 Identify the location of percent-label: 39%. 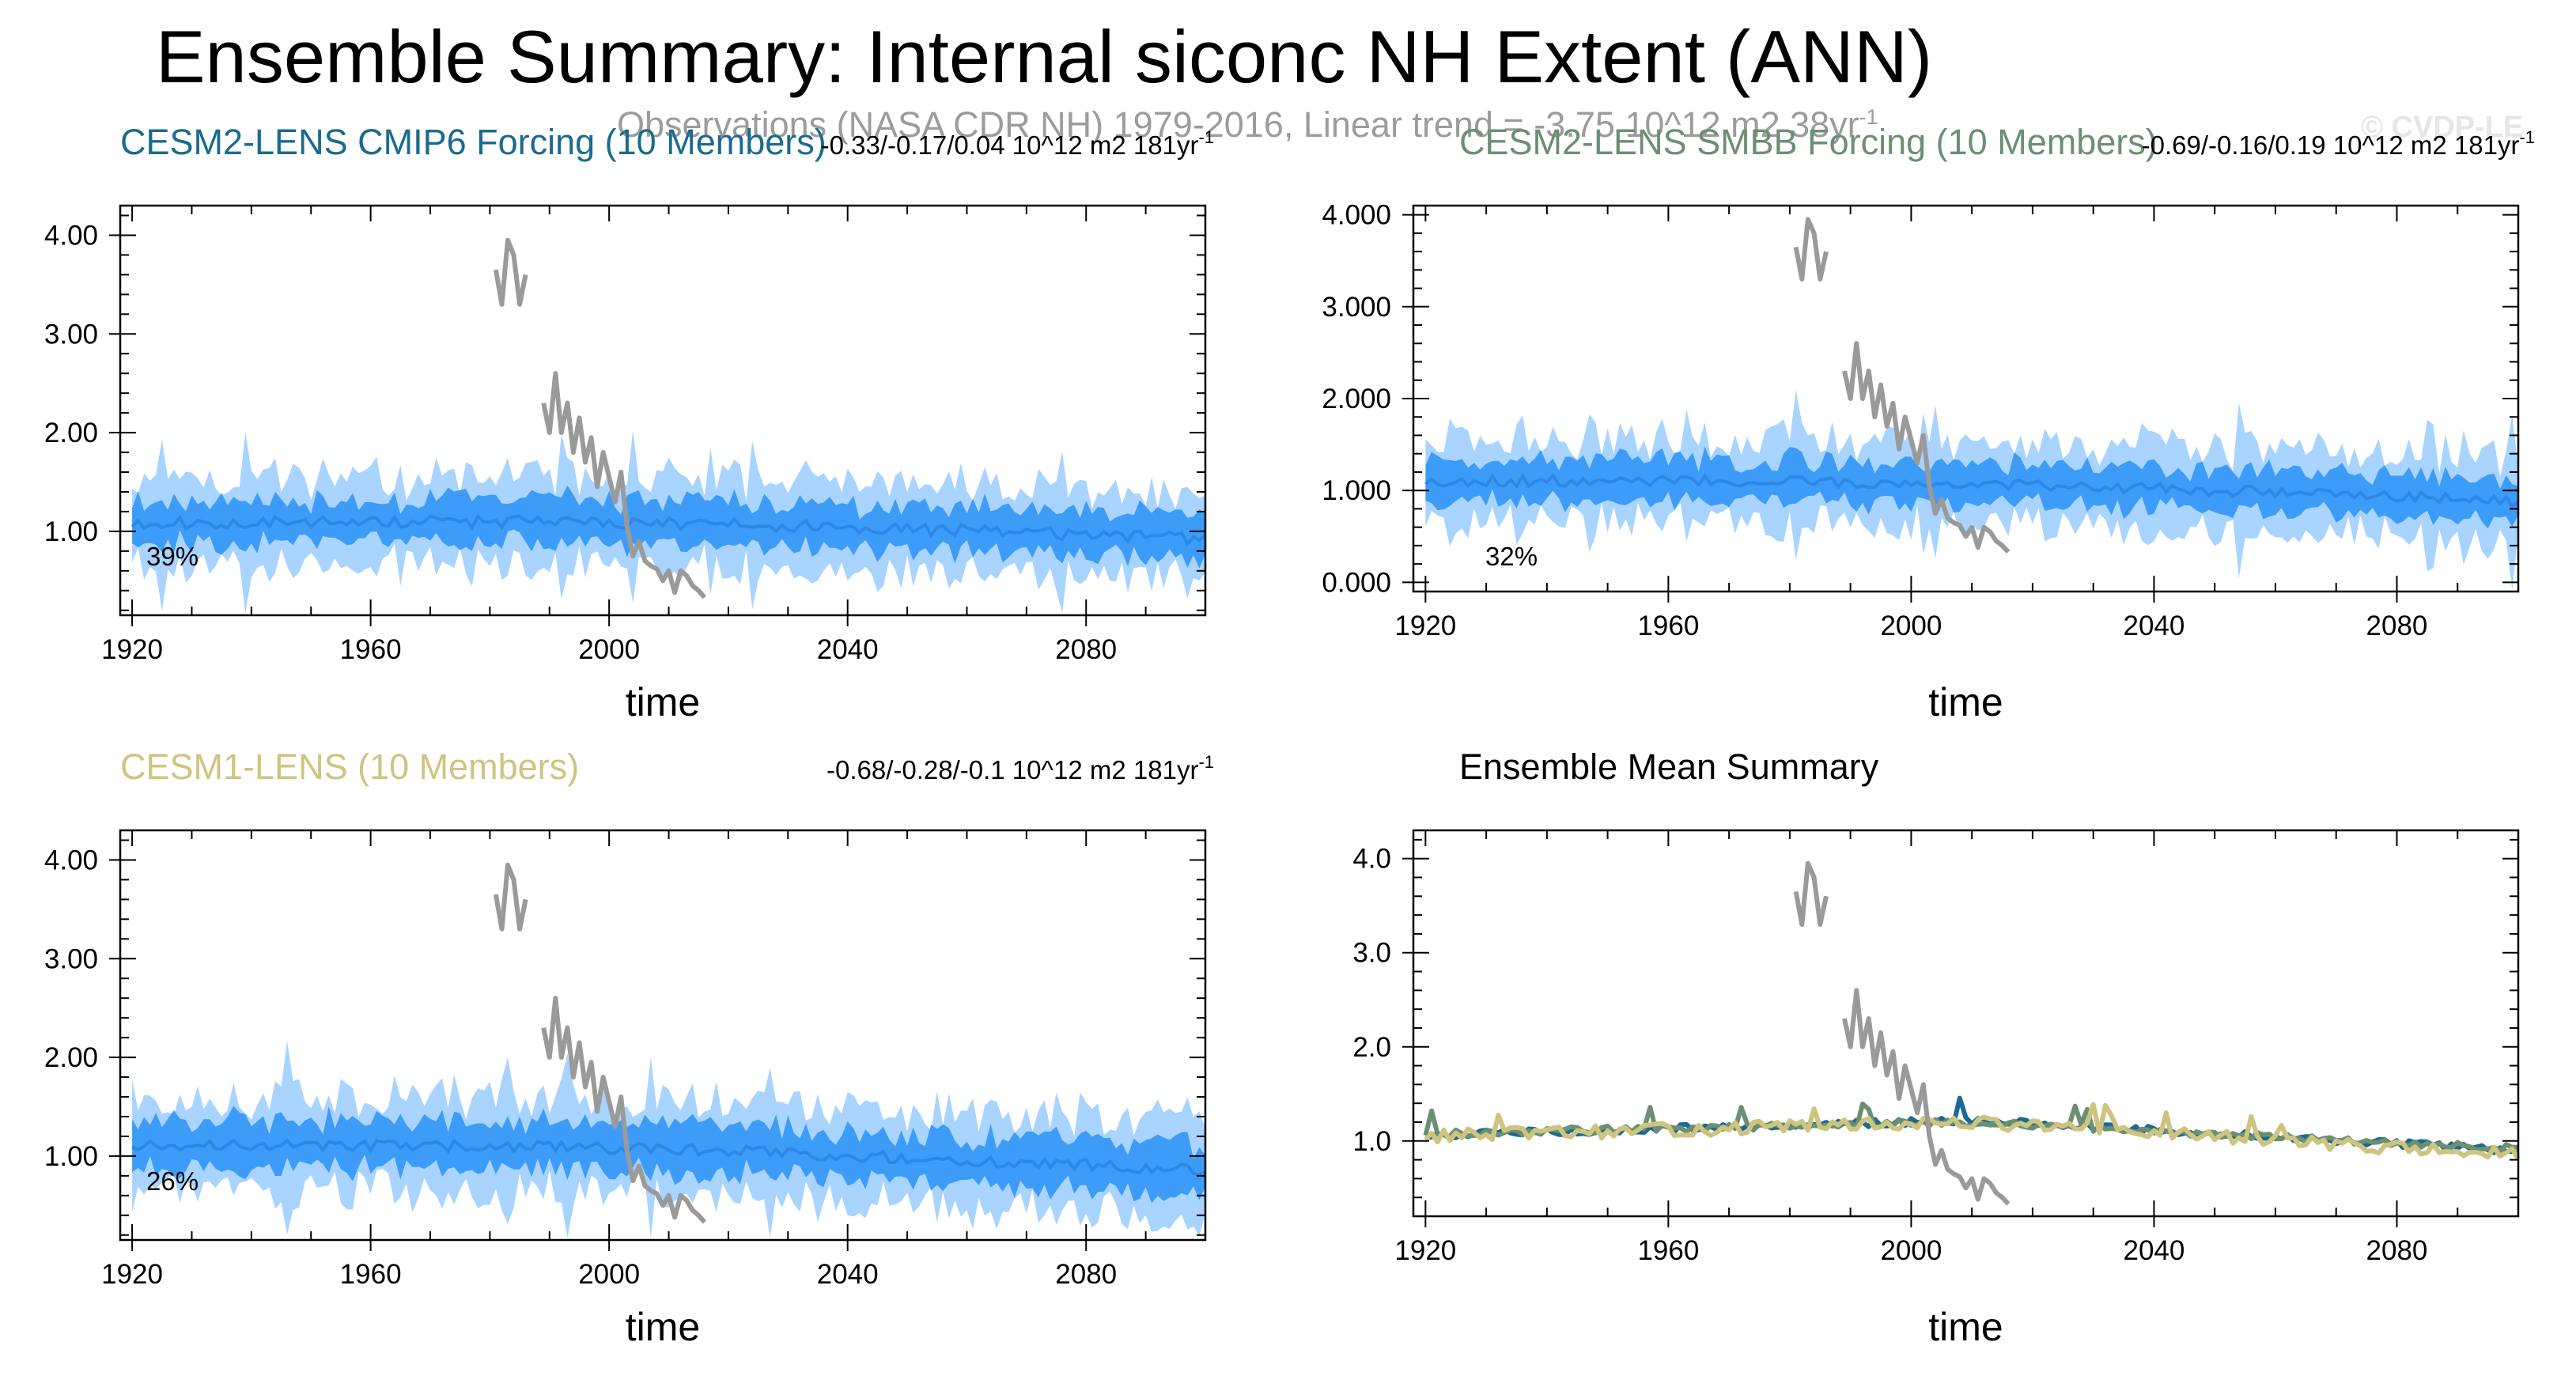
(172, 556).